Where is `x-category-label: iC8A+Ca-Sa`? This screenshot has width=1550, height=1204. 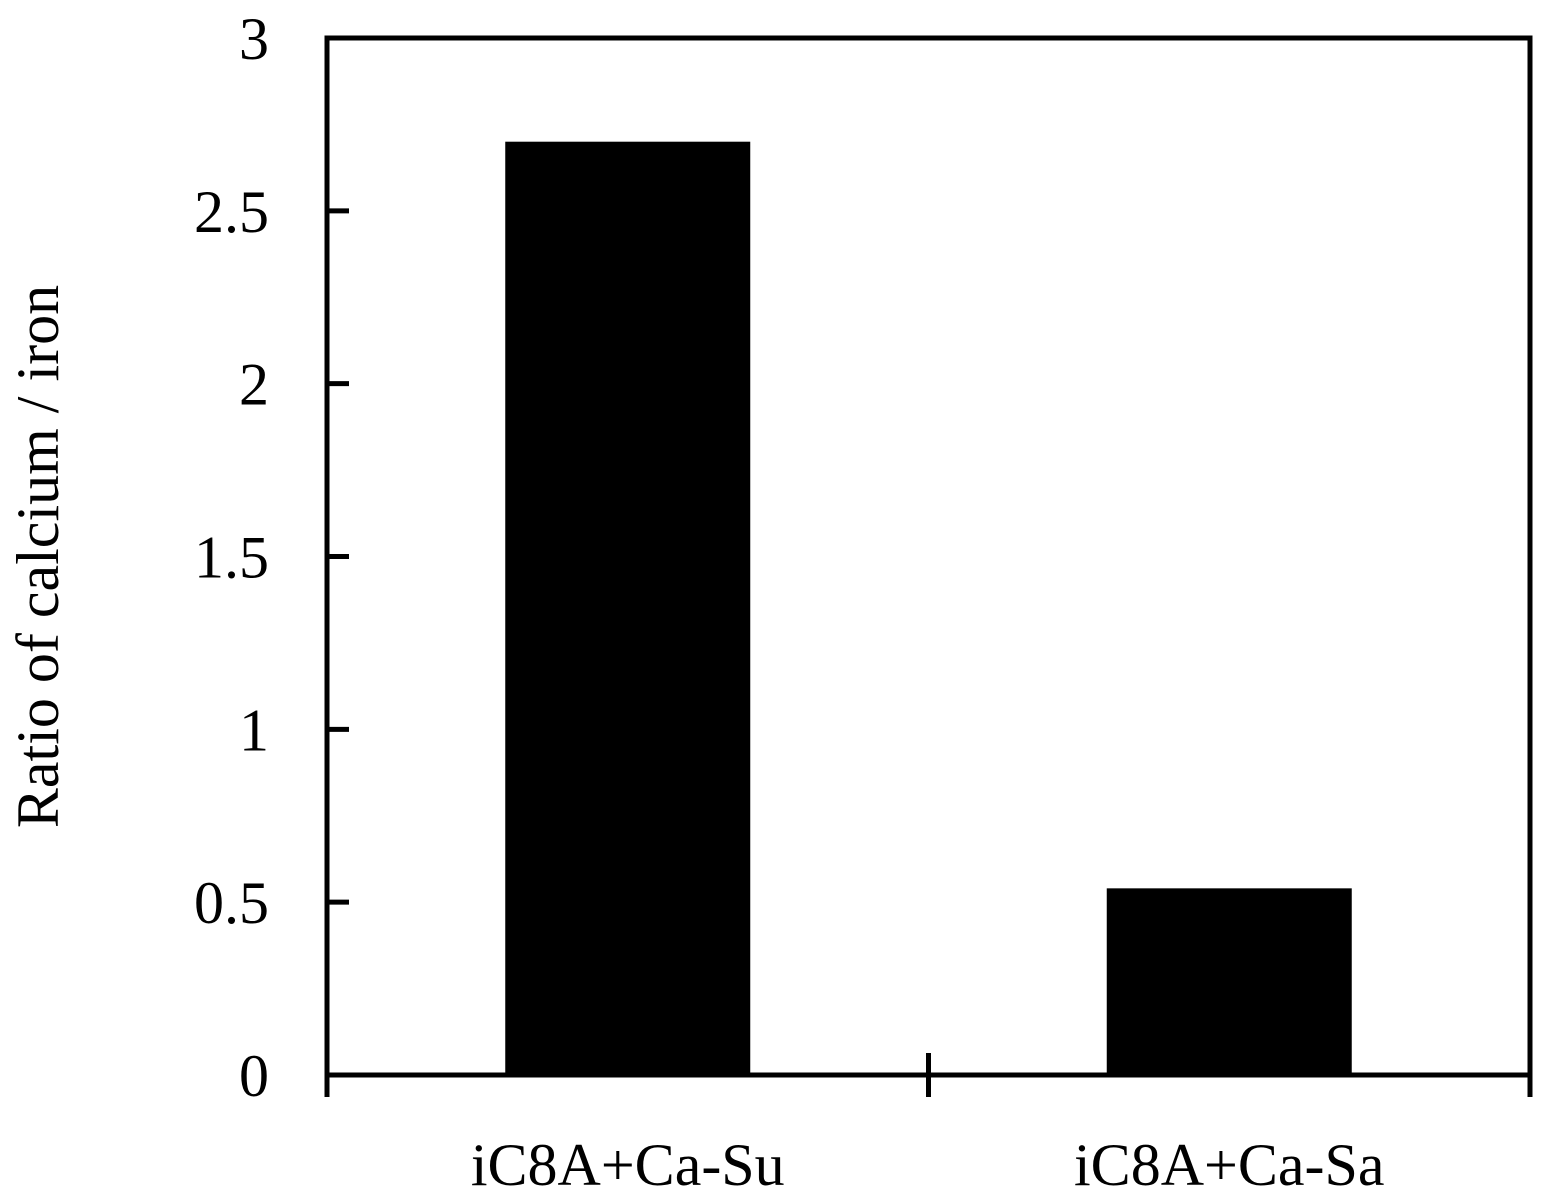 x-category-label: iC8A+Ca-Sa is located at coordinates (1229, 1165).